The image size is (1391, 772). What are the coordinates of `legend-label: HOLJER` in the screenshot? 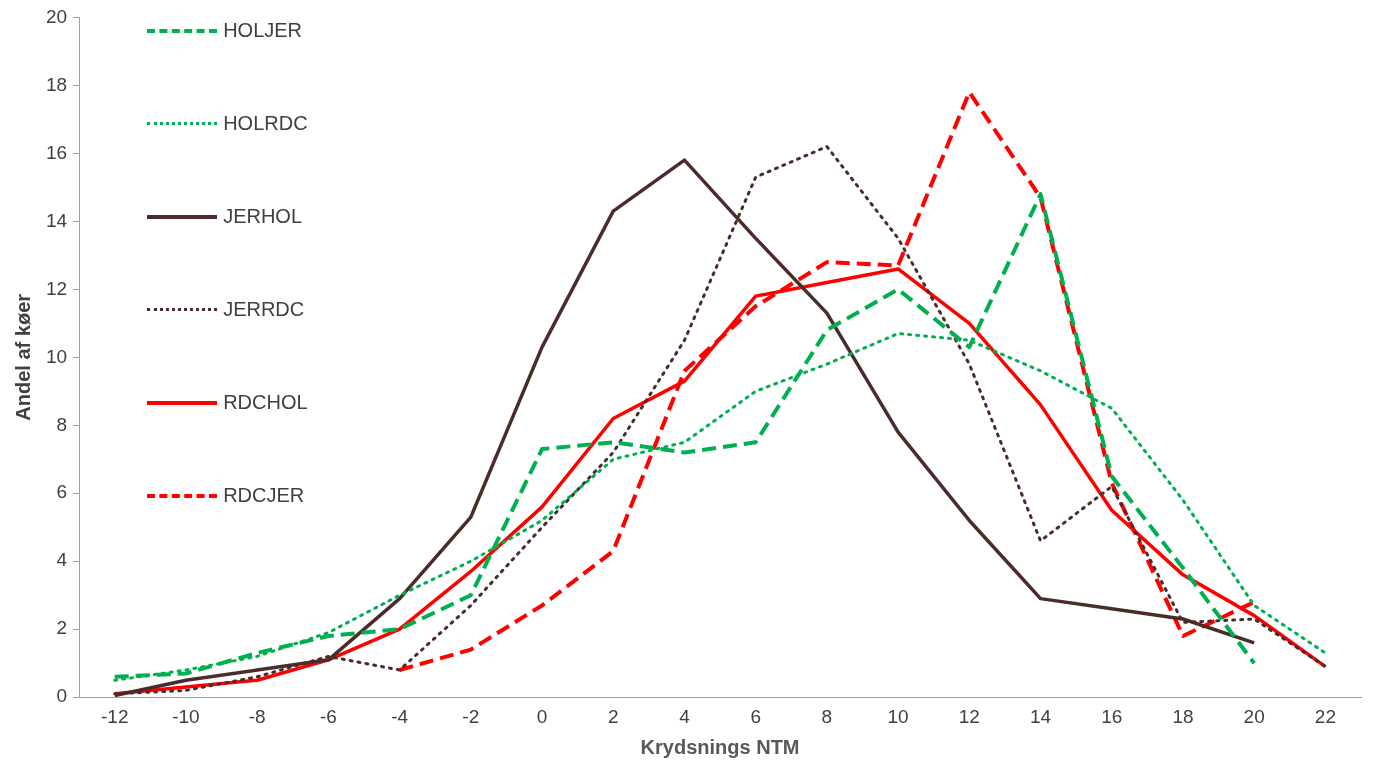 It's located at (263, 31).